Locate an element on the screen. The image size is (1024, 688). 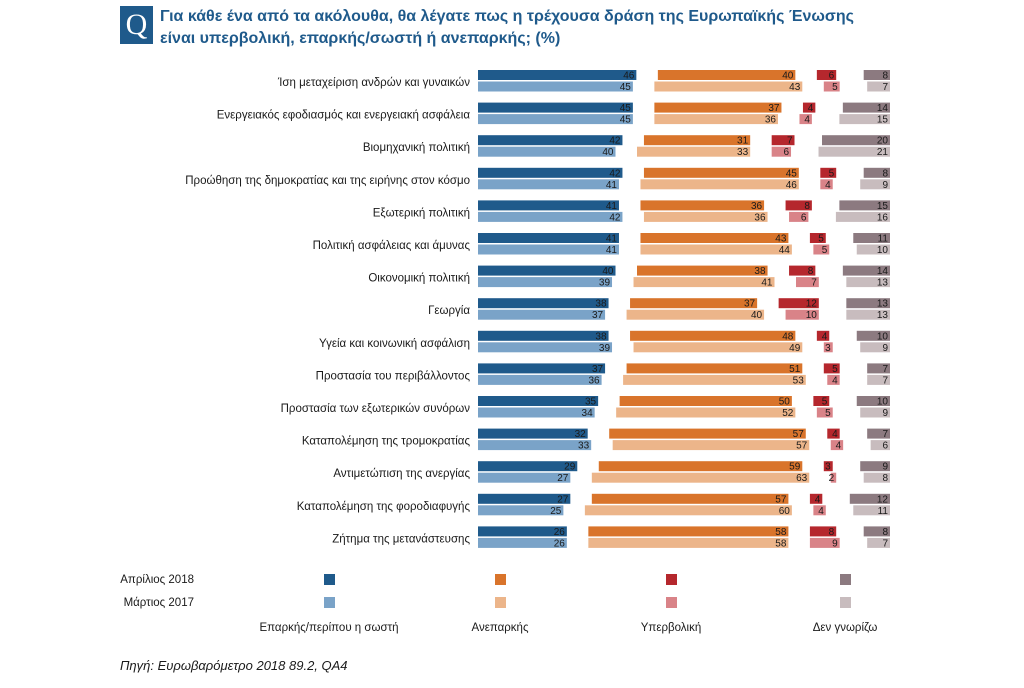
source-note: Πηγή: Ευρωβαρόμετρο 2018 89.2, QA4 is located at coordinates (234, 665).